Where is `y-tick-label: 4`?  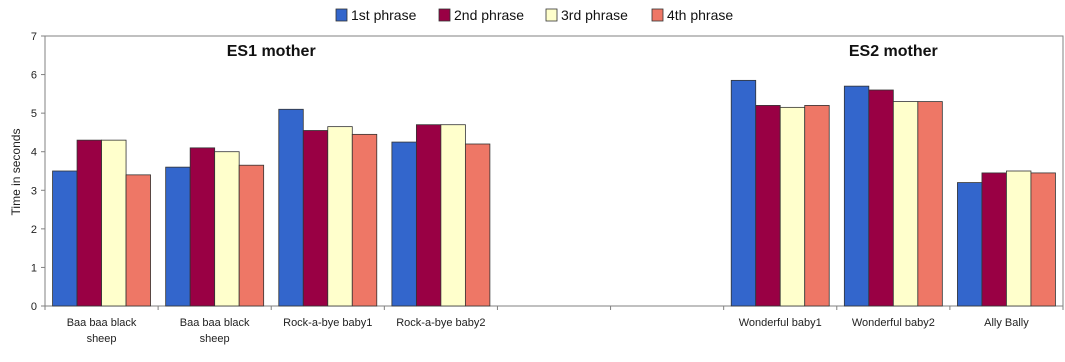 y-tick-label: 4 is located at coordinates (34, 153).